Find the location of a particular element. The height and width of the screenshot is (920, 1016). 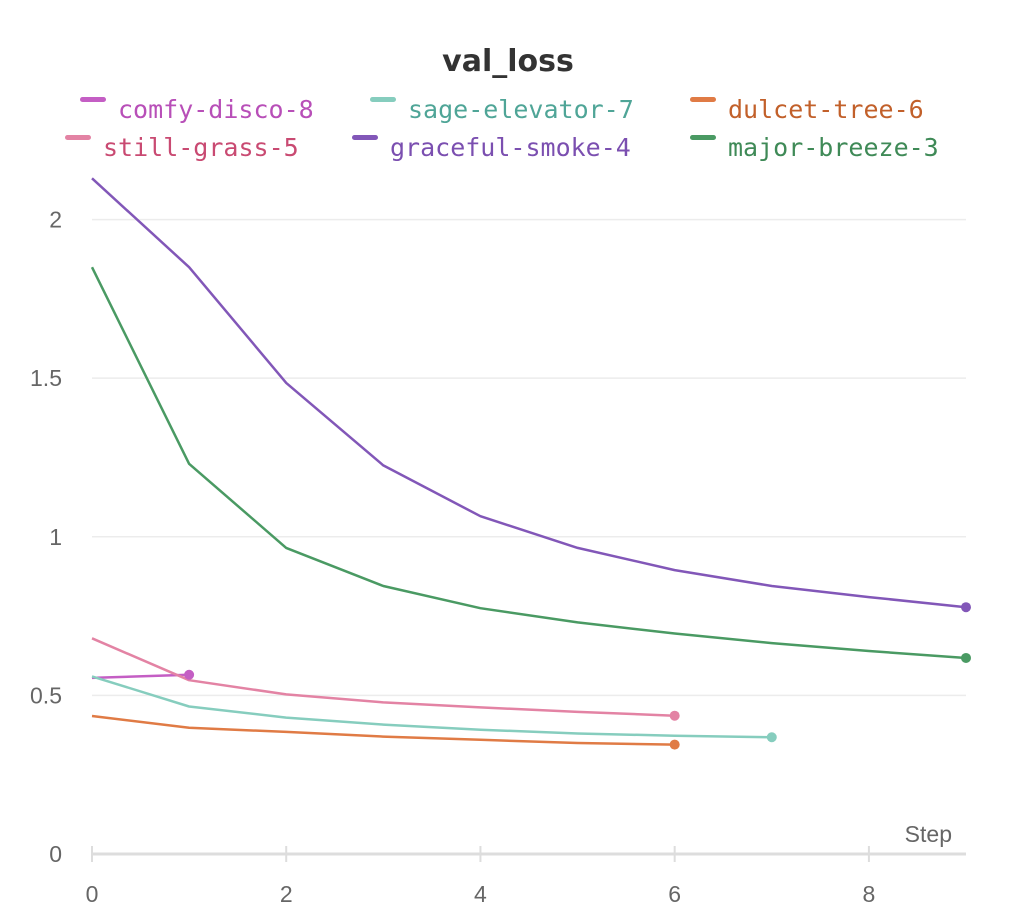

y-tick-label: 0.5 is located at coordinates (46, 695).